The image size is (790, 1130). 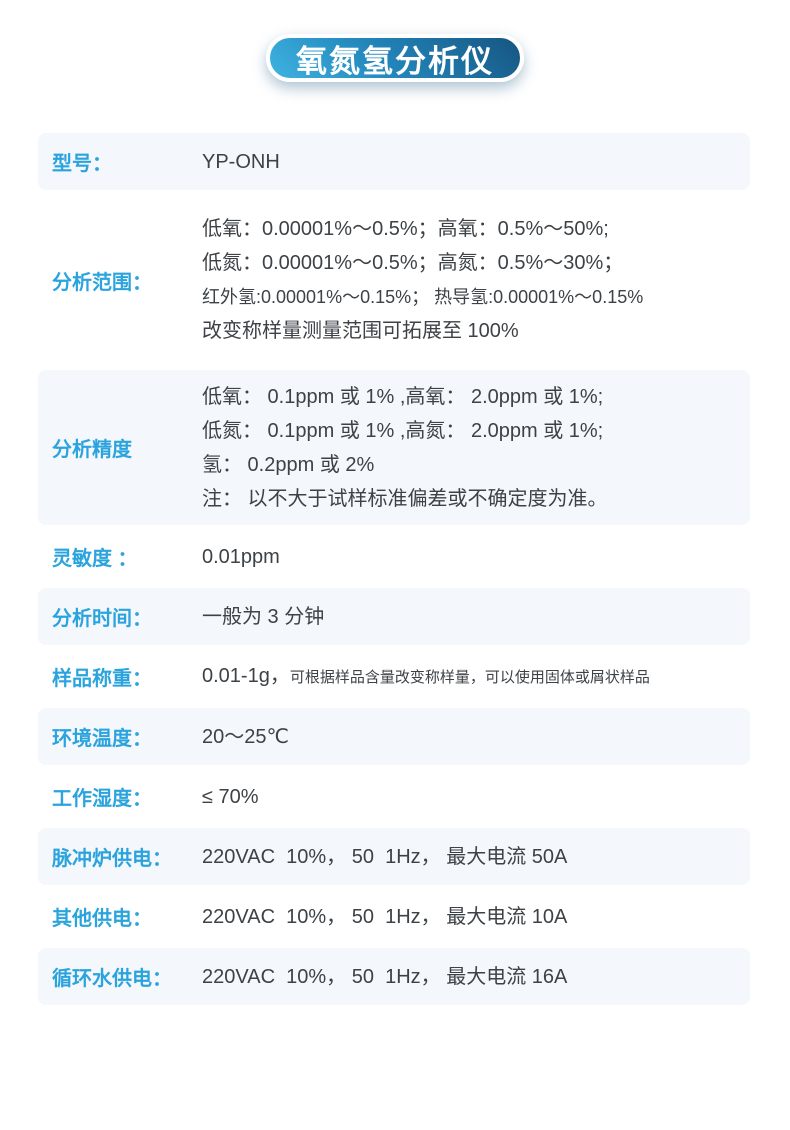 I want to click on table-row: 工作湿度： ≤ 70%, so click(x=394, y=796).